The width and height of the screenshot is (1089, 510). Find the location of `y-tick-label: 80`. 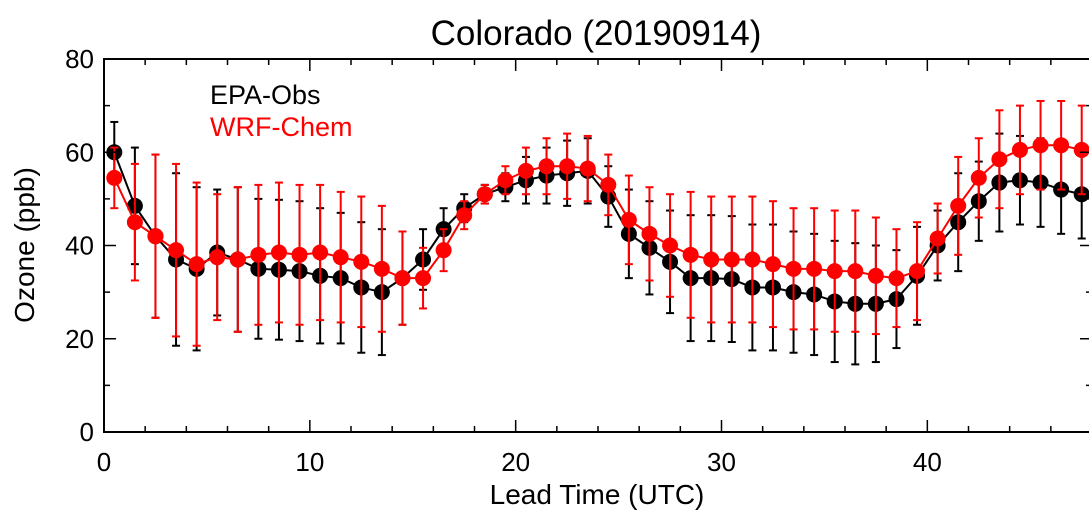

y-tick-label: 80 is located at coordinates (79, 59).